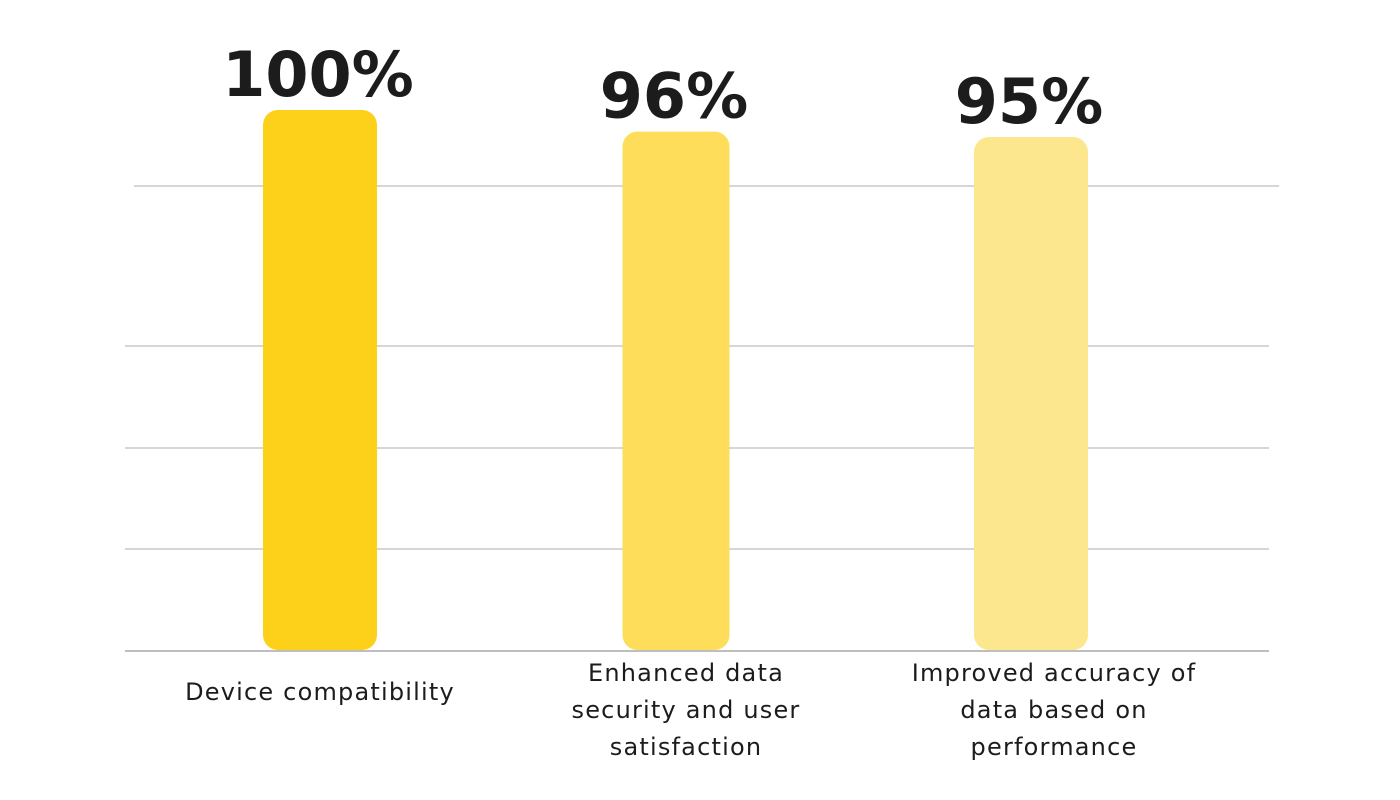 This screenshot has height=800, width=1400. Describe the element at coordinates (1053, 710) in the screenshot. I see `category-label: data based on` at that location.